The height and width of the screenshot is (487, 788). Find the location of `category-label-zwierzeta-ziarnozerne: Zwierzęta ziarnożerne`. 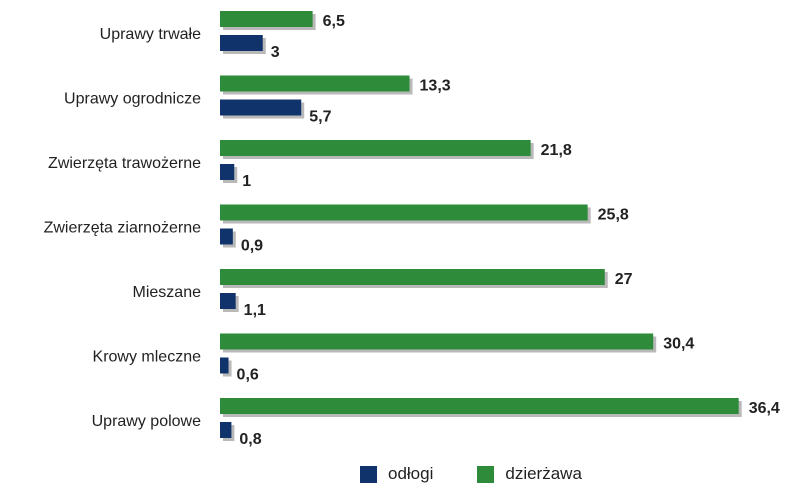

category-label-zwierzeta-ziarnozerne: Zwierzęta ziarnożerne is located at coordinates (123, 228).